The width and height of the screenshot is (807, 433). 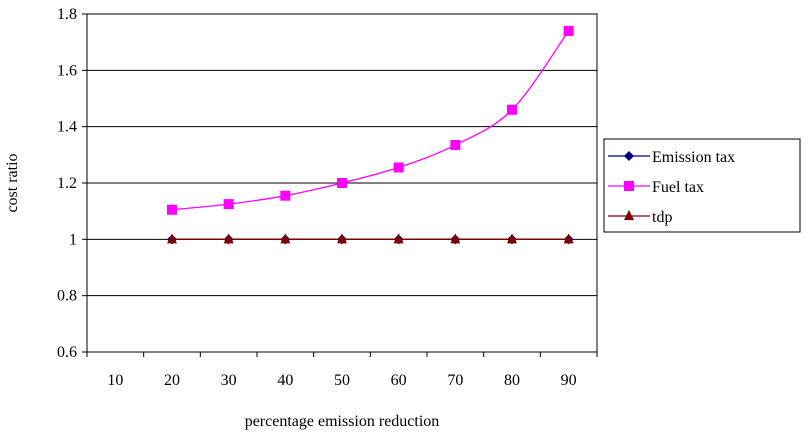 I want to click on x-tick-label: 40, so click(x=285, y=380).